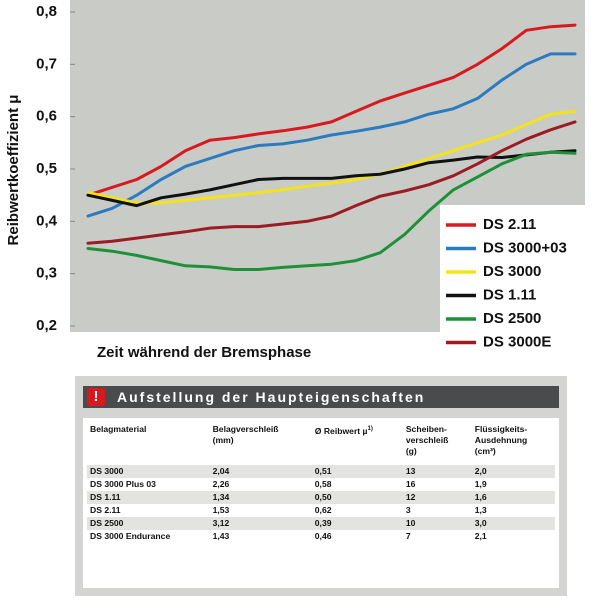 Image resolution: width=600 pixels, height=600 pixels. What do you see at coordinates (480, 536) in the screenshot?
I see `table-cell: 2,1` at bounding box center [480, 536].